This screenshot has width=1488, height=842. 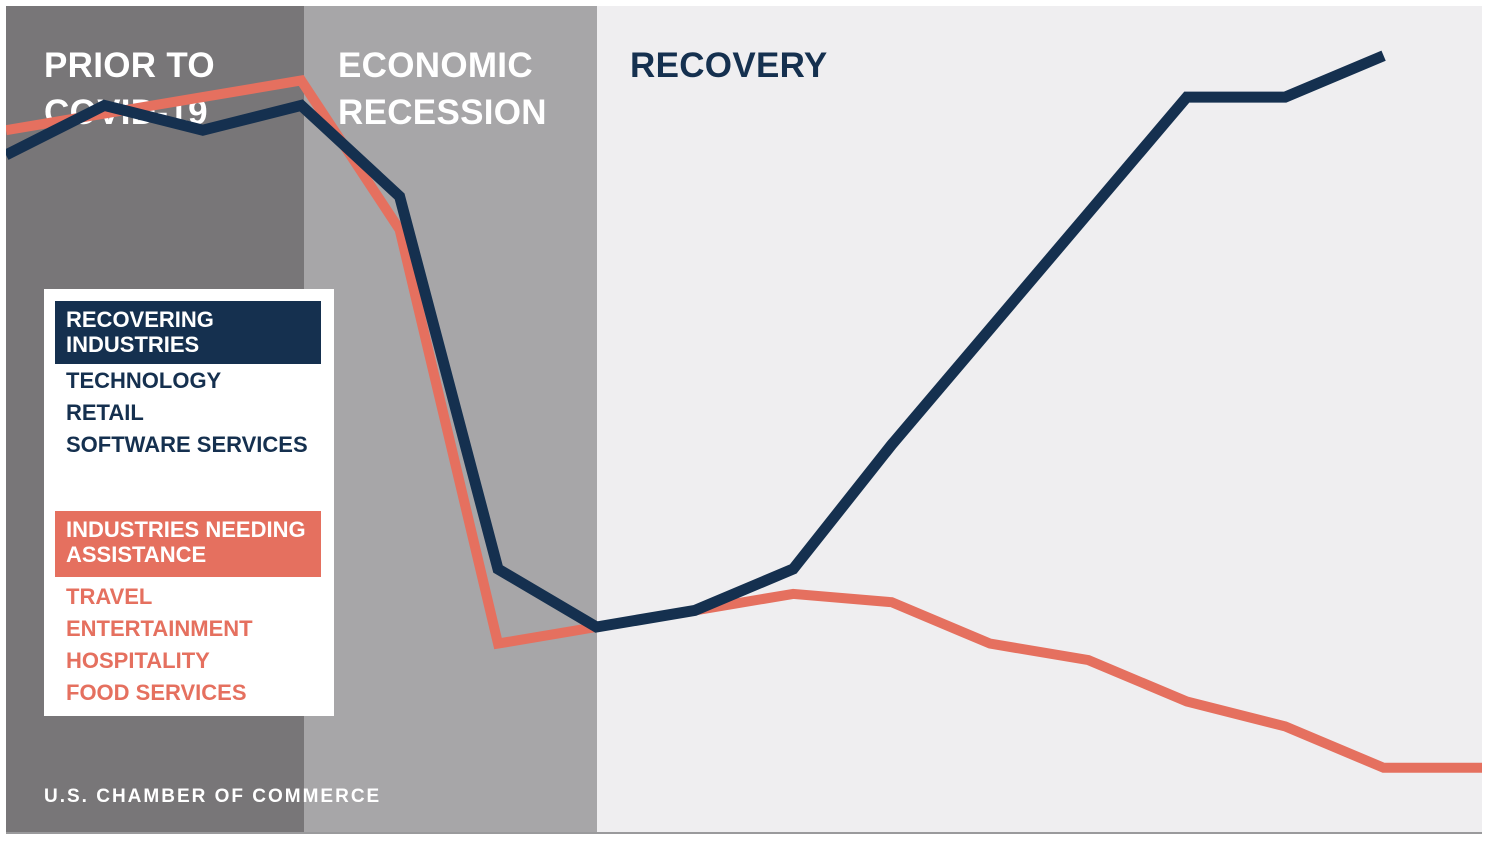 What do you see at coordinates (140, 332) in the screenshot?
I see `legend-recovering-title-text: RECOVERING INDUSTRIES` at bounding box center [140, 332].